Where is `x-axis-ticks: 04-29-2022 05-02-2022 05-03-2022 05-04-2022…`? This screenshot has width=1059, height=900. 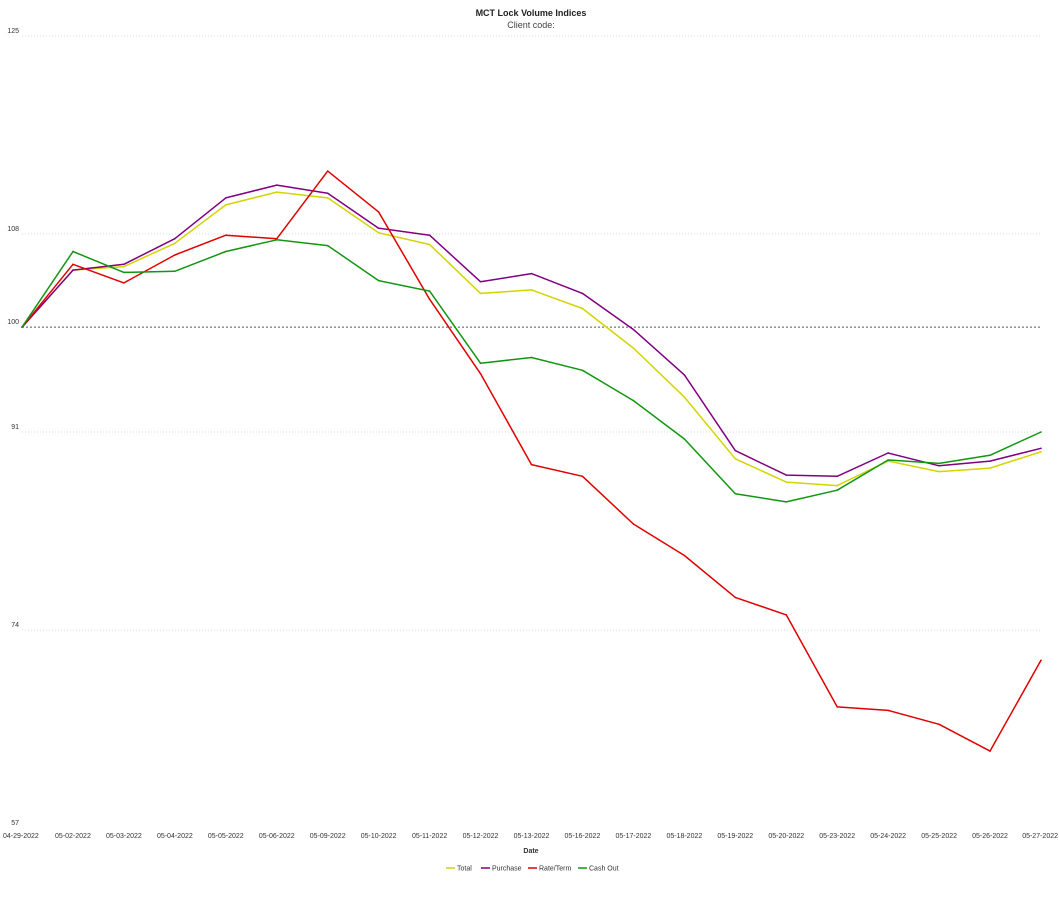 x-axis-ticks: 04-29-2022 05-02-2022 05-03-2022 05-04-2022… is located at coordinates (530, 836).